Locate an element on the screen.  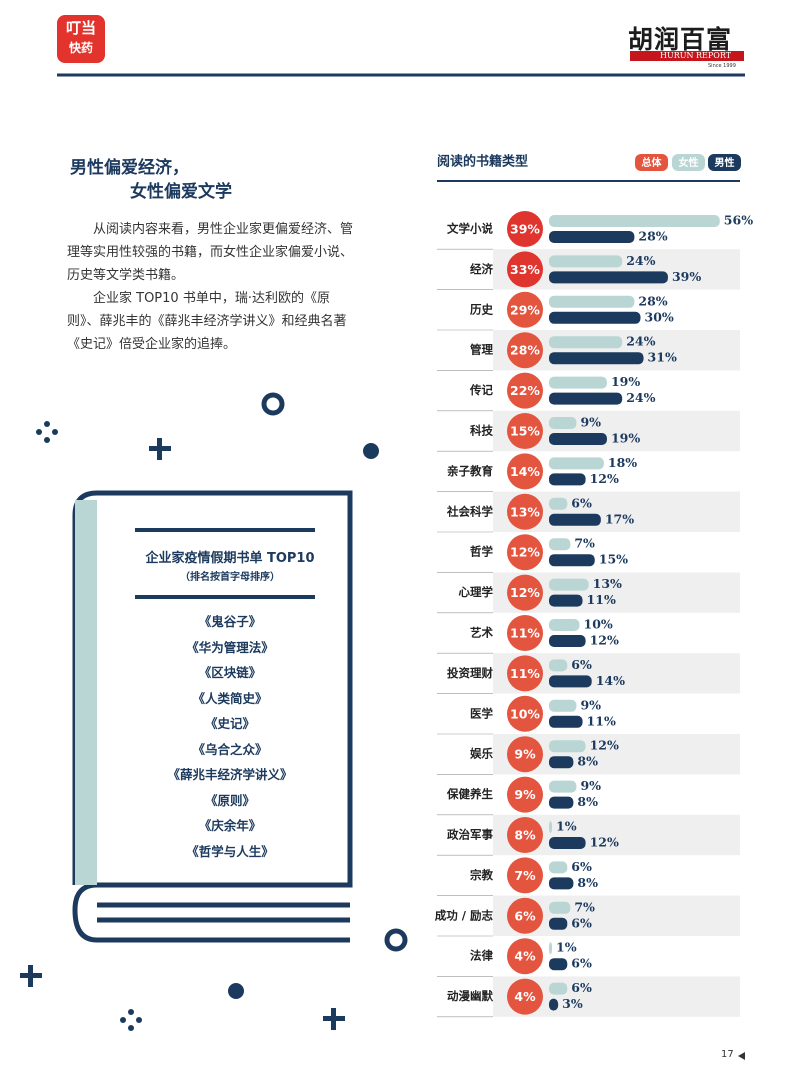
total-label: 6% is located at coordinates (525, 915).